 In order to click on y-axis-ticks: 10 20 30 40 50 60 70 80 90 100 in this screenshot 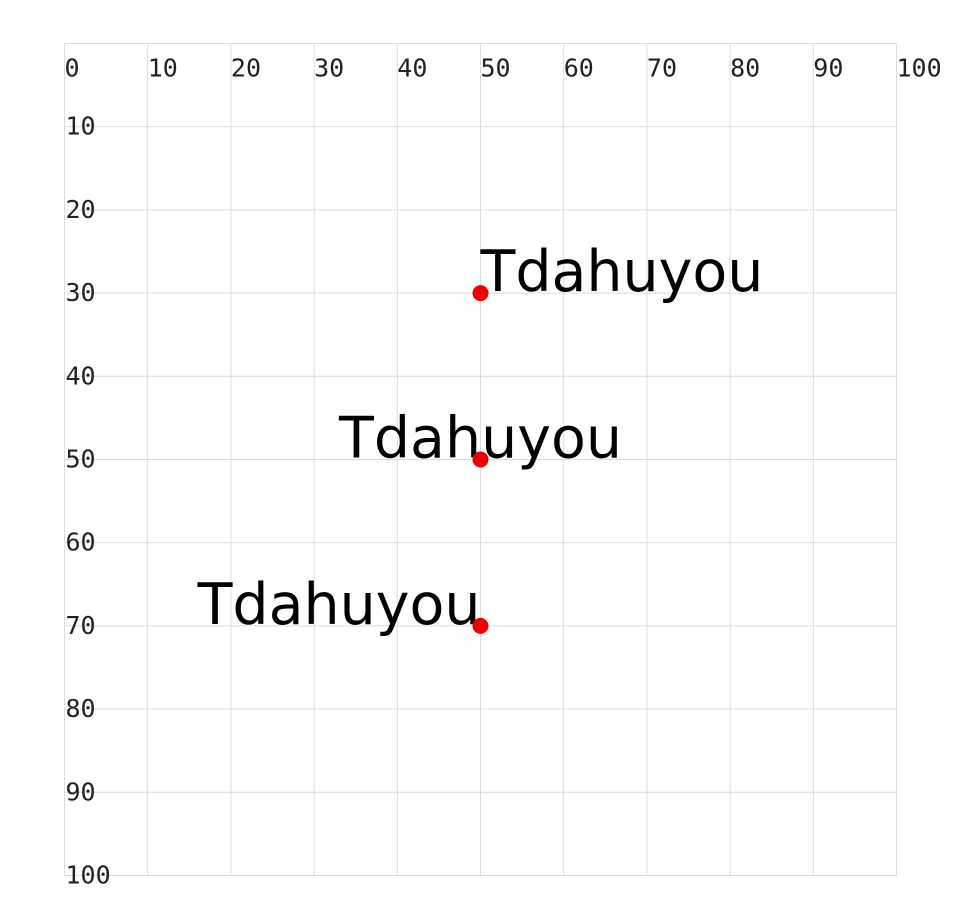, I will do `click(88, 501)`.